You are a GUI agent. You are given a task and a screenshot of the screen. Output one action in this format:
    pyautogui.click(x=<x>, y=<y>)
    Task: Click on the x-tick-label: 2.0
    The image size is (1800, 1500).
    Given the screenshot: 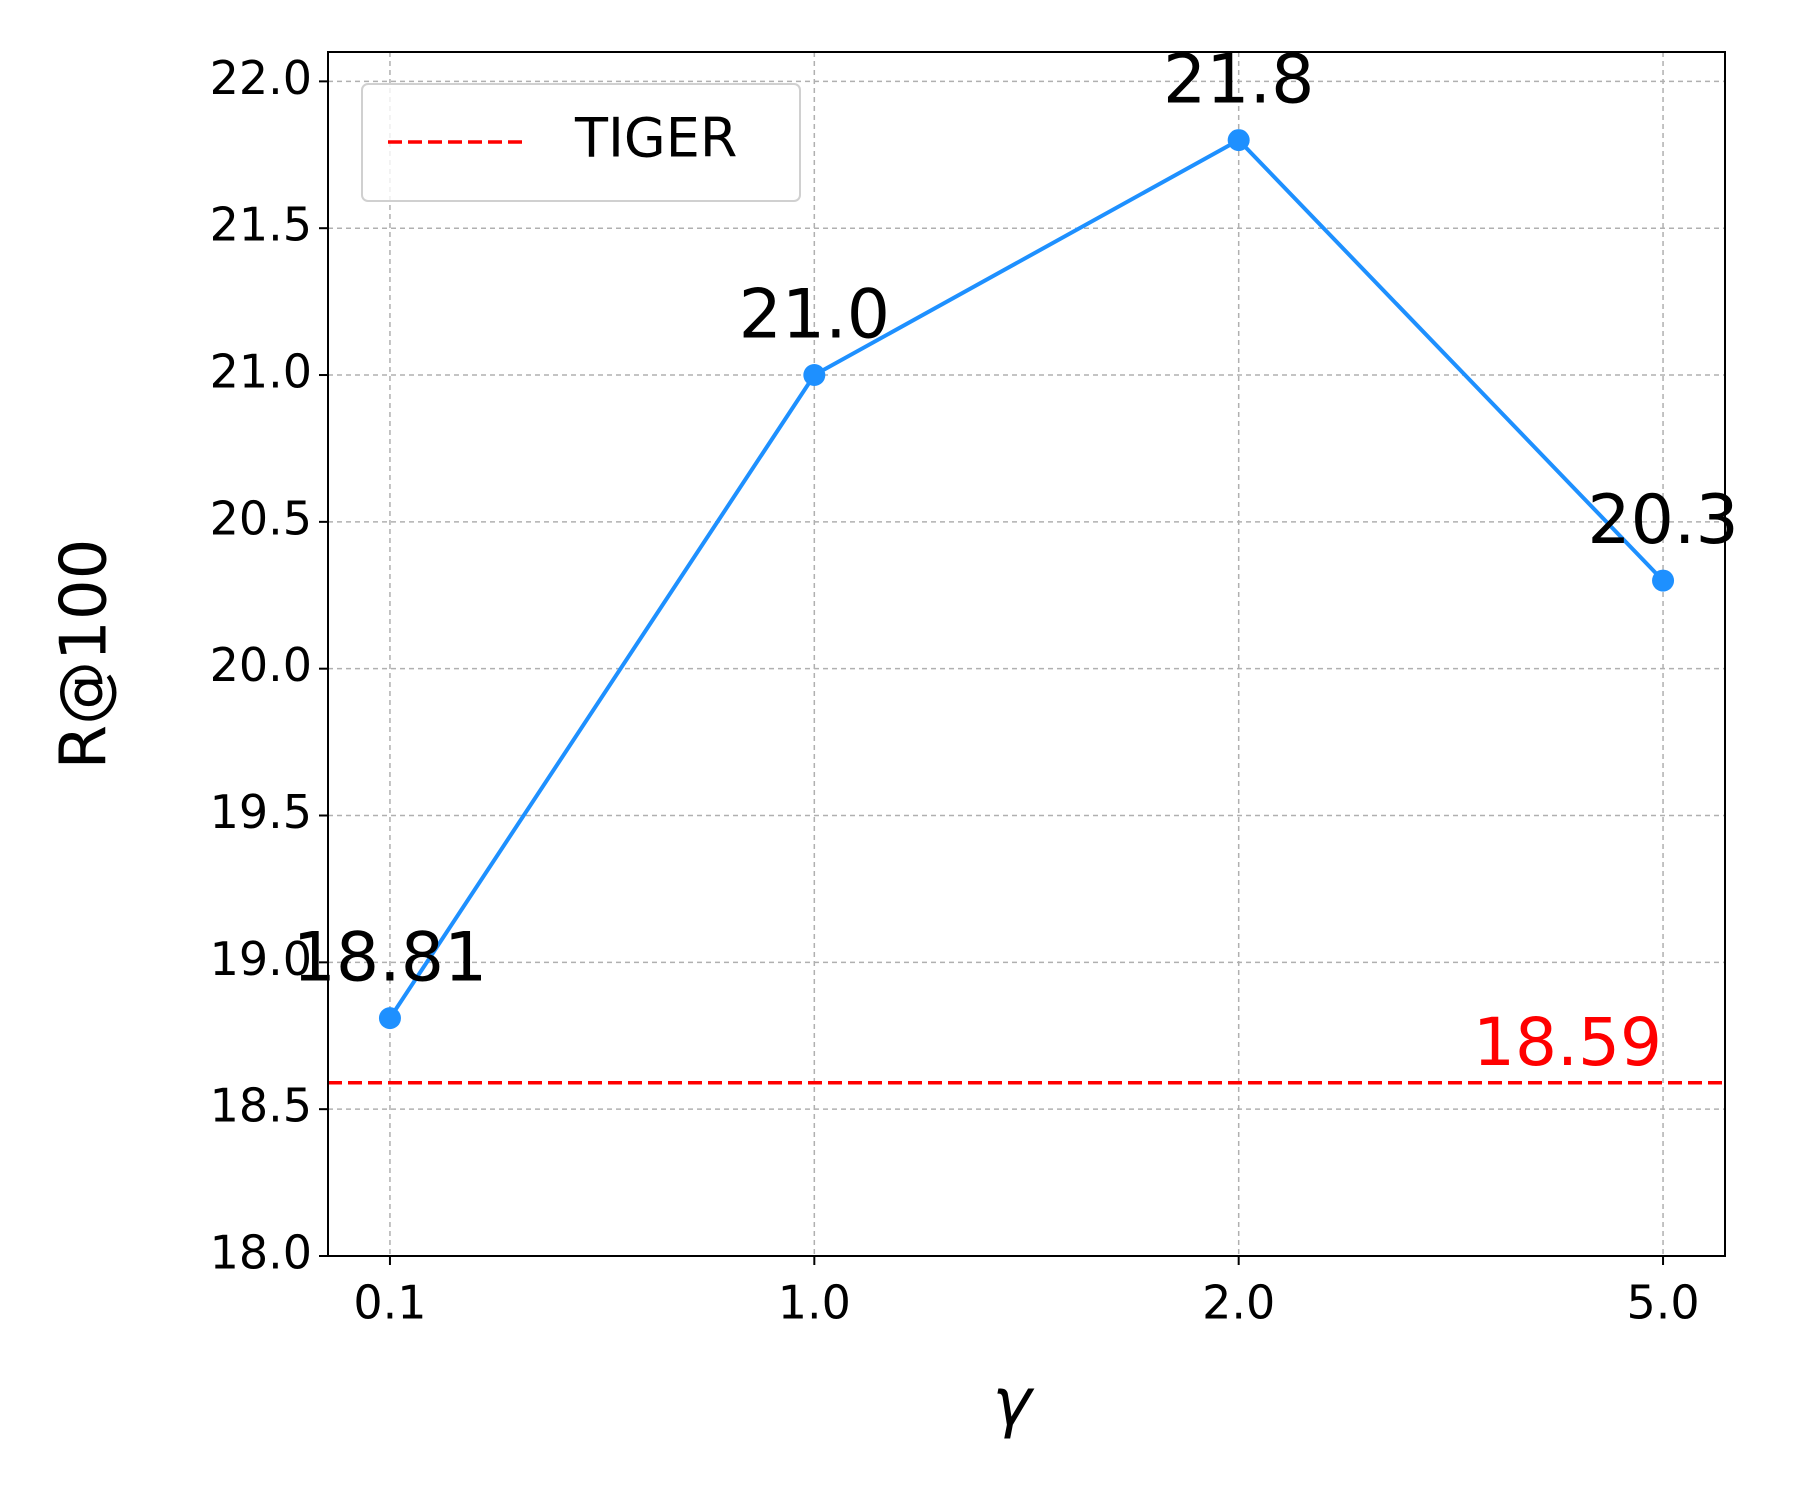 What is the action you would take?
    pyautogui.click(x=1238, y=1303)
    